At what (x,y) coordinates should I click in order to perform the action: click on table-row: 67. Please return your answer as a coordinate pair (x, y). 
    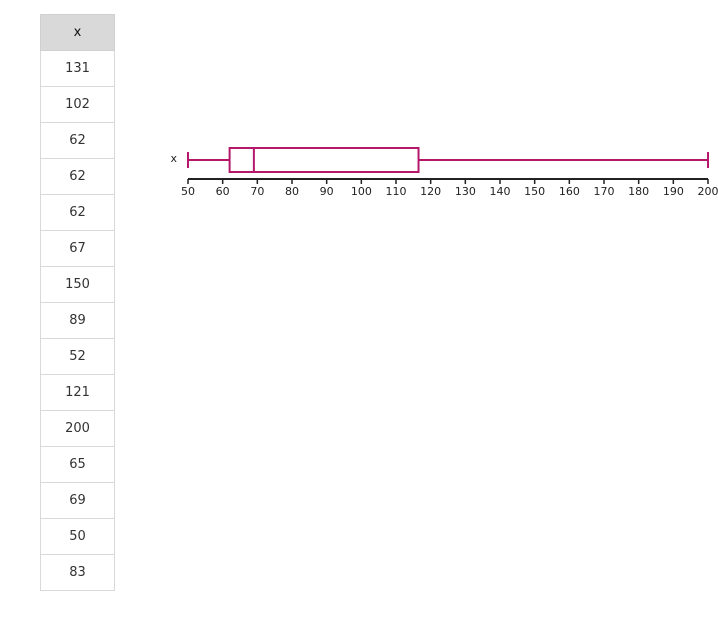
    Looking at the image, I should click on (77, 248).